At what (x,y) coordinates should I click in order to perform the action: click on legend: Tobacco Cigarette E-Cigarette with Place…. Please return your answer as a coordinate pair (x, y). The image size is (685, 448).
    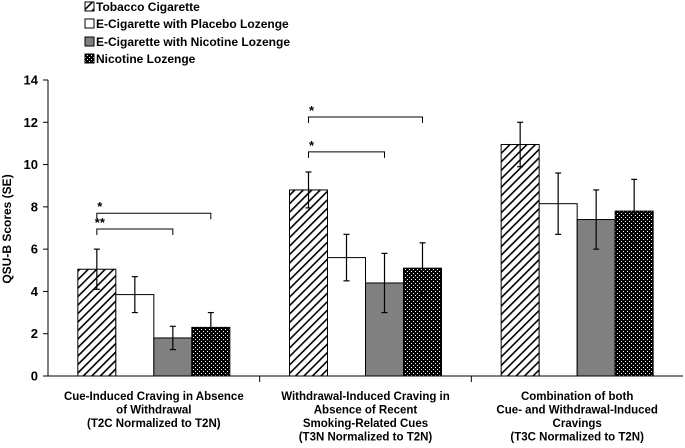
    Looking at the image, I should click on (187, 33).